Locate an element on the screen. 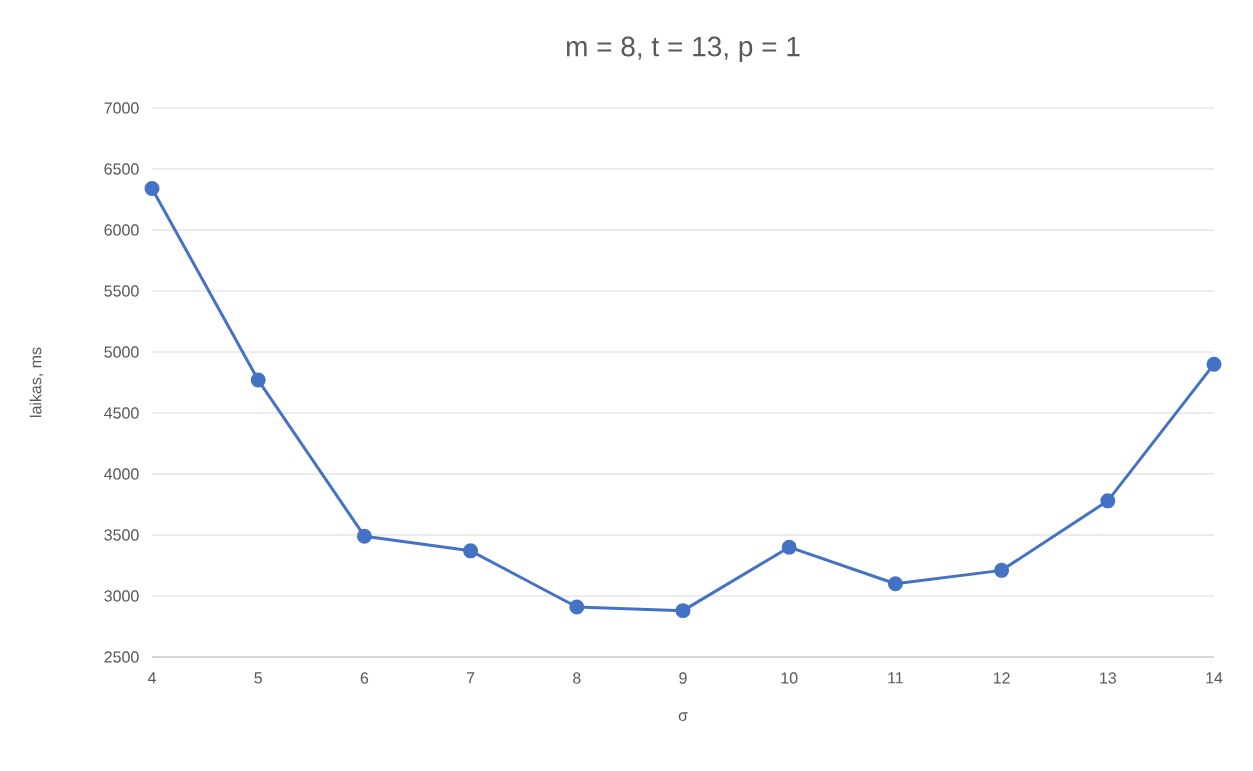 This screenshot has width=1253, height=771. x-tick-label: 11 is located at coordinates (895, 678).